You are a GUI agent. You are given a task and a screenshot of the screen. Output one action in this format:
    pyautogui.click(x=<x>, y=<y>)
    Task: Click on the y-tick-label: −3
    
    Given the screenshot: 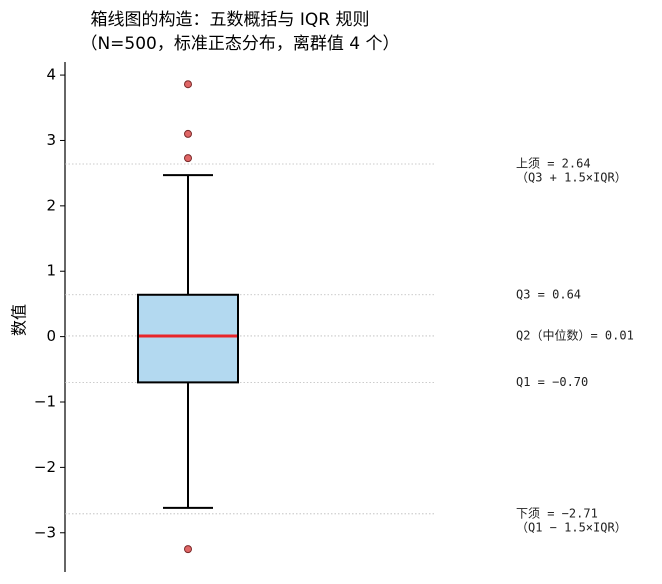 What is the action you would take?
    pyautogui.click(x=45, y=532)
    